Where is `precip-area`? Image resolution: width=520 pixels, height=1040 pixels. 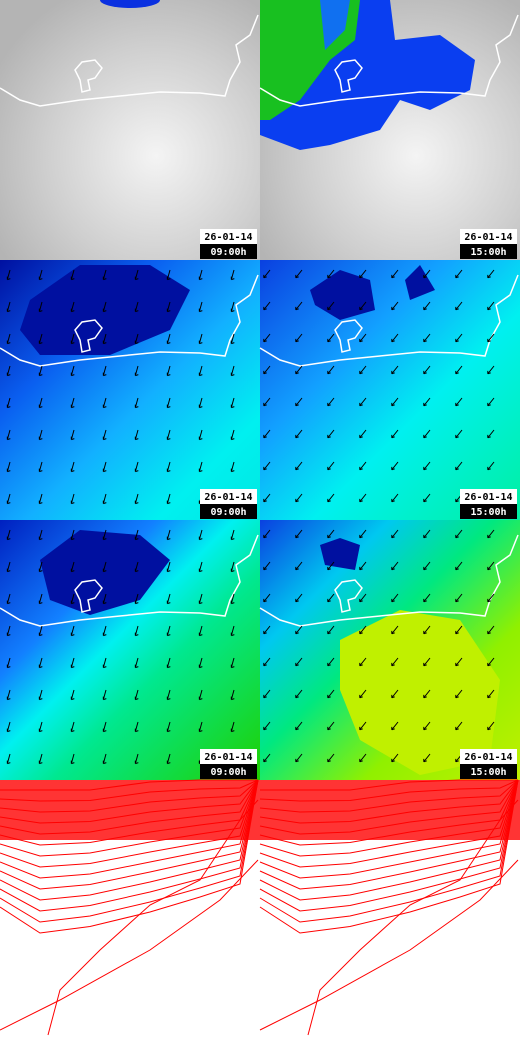
precip-area is located at coordinates (335, 25).